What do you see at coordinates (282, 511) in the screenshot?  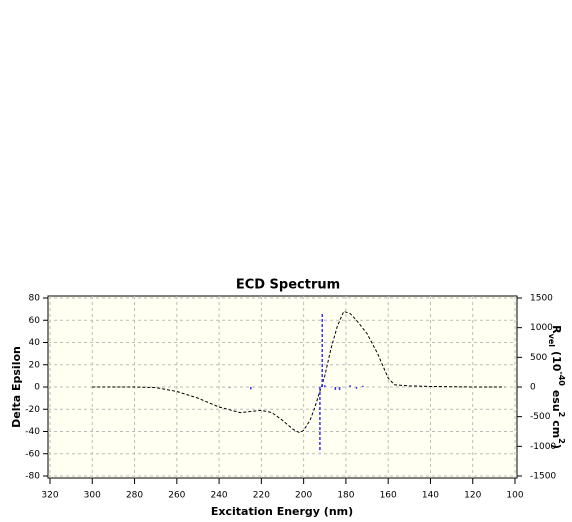 I see `x-axis-label: Excitation Energy (nm)` at bounding box center [282, 511].